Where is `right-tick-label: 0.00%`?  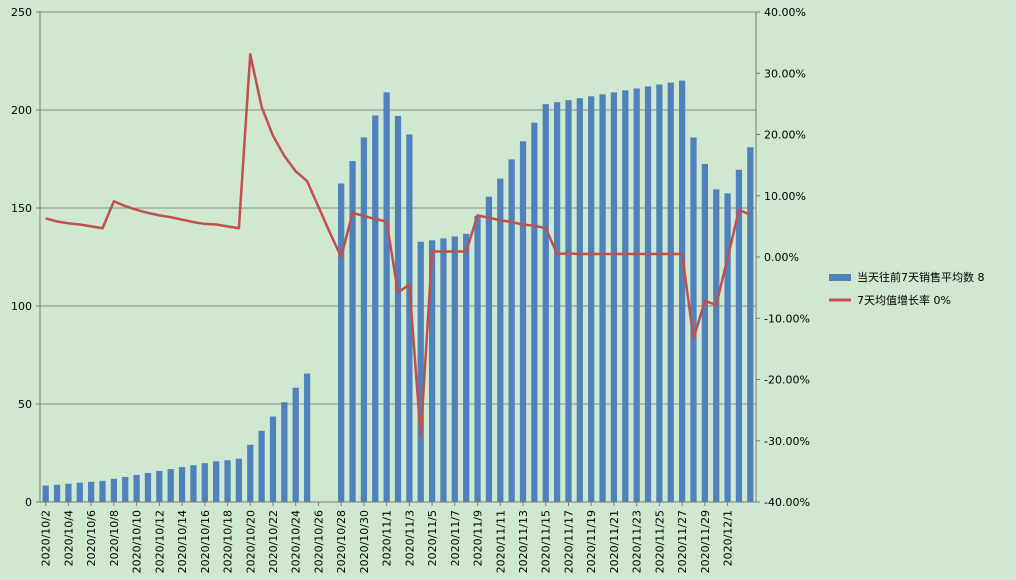
right-tick-label: 0.00% is located at coordinates (781, 257).